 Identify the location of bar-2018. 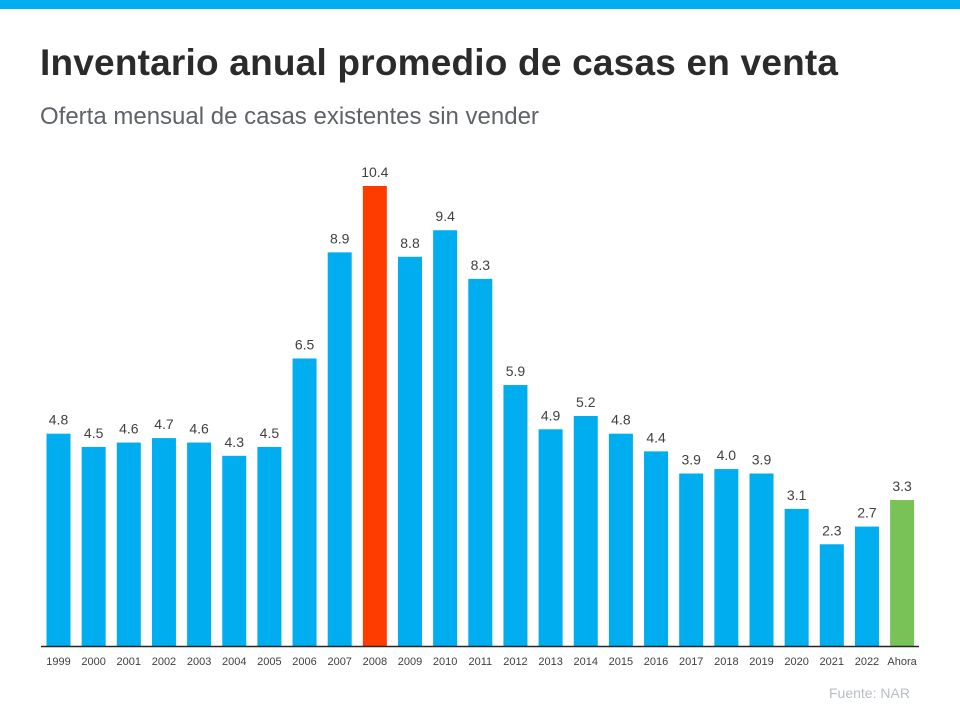
(726, 557).